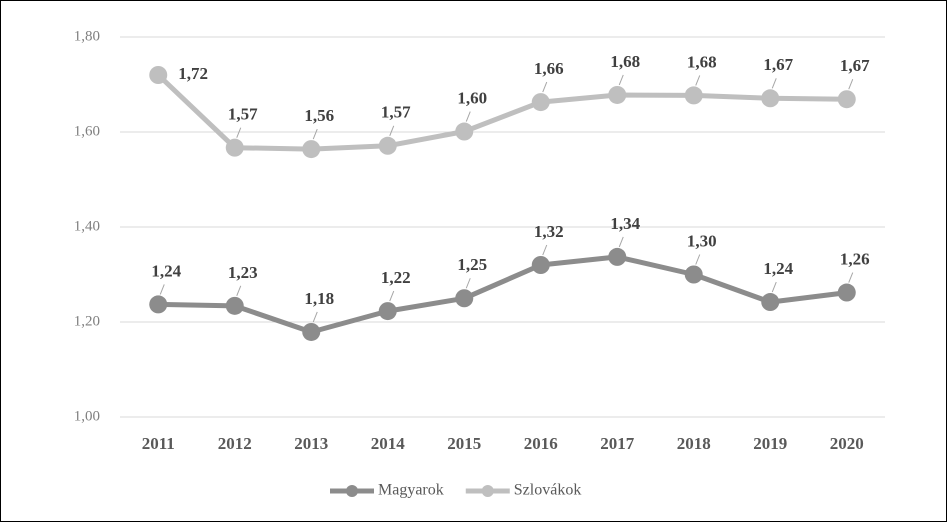  I want to click on y-tick-label: 1,60, so click(87, 131).